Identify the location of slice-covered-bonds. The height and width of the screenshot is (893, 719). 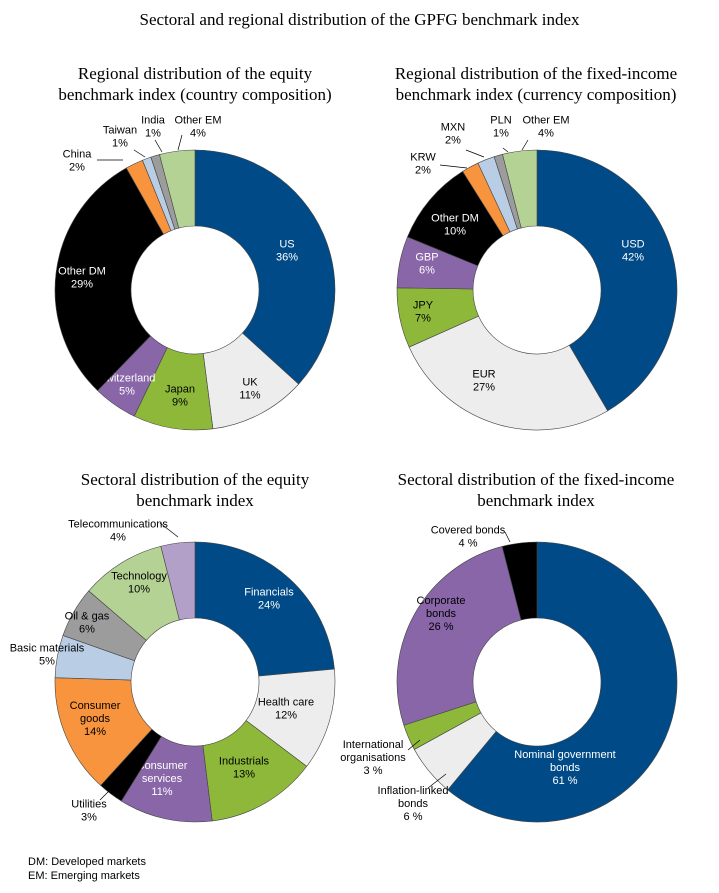
(519, 581).